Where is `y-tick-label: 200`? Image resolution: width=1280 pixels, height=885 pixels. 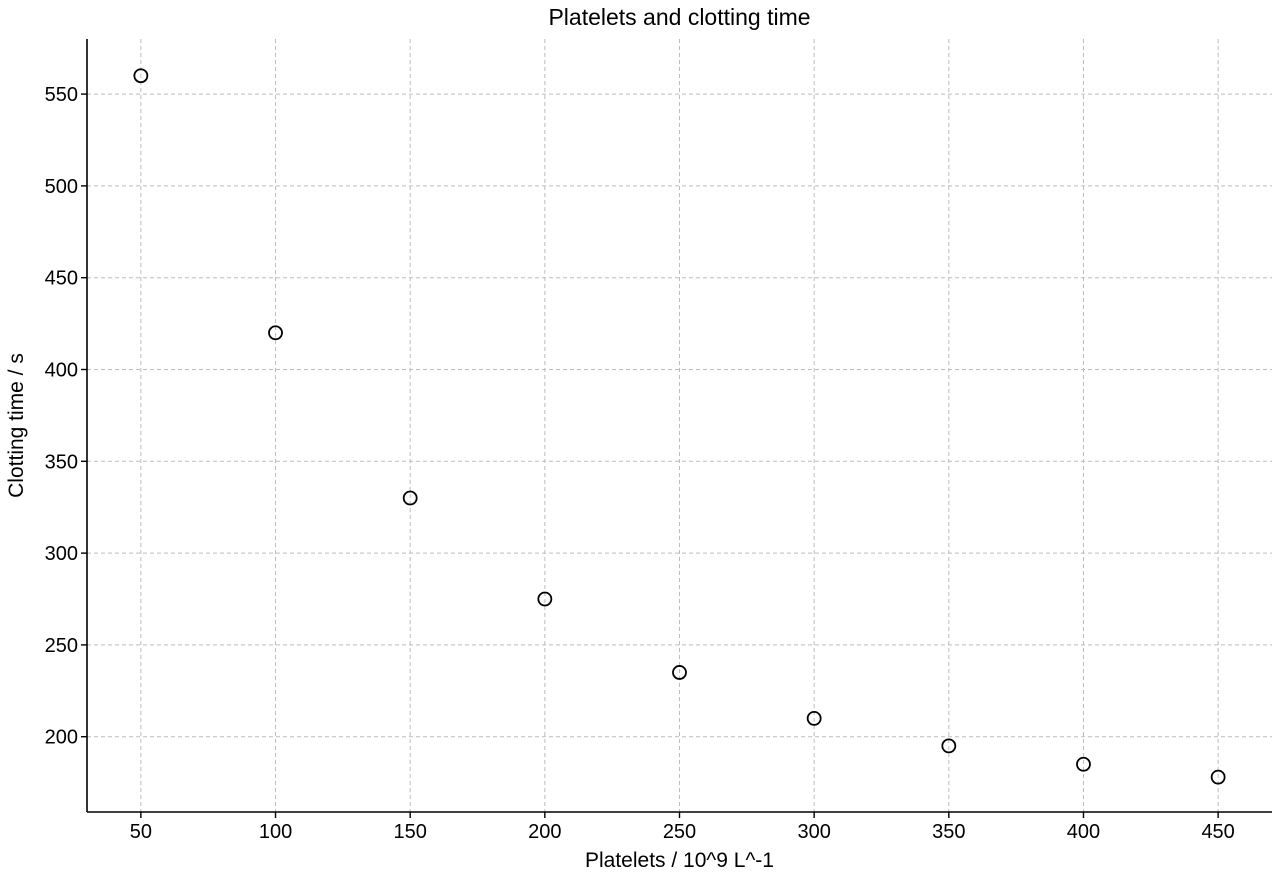
y-tick-label: 200 is located at coordinates (61, 738).